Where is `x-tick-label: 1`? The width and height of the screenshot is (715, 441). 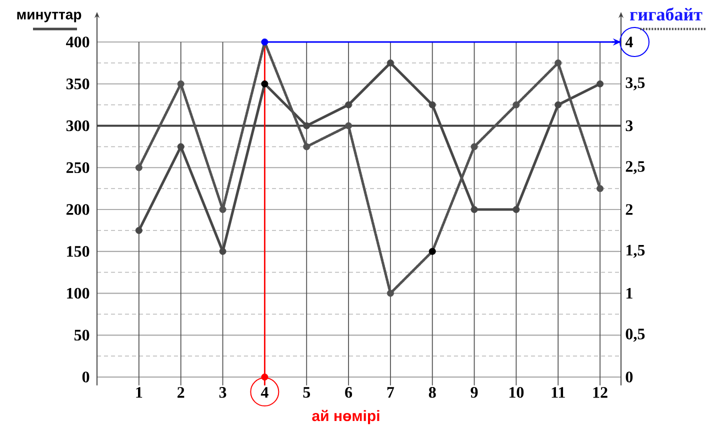 x-tick-label: 1 is located at coordinates (139, 392).